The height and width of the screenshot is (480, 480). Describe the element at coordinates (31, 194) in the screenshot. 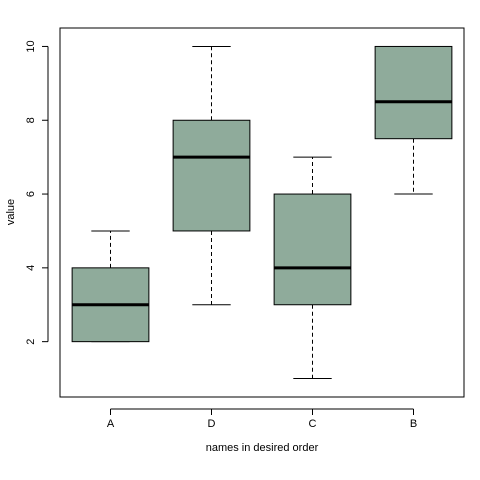

I see `y-tick-label-6: 6` at that location.